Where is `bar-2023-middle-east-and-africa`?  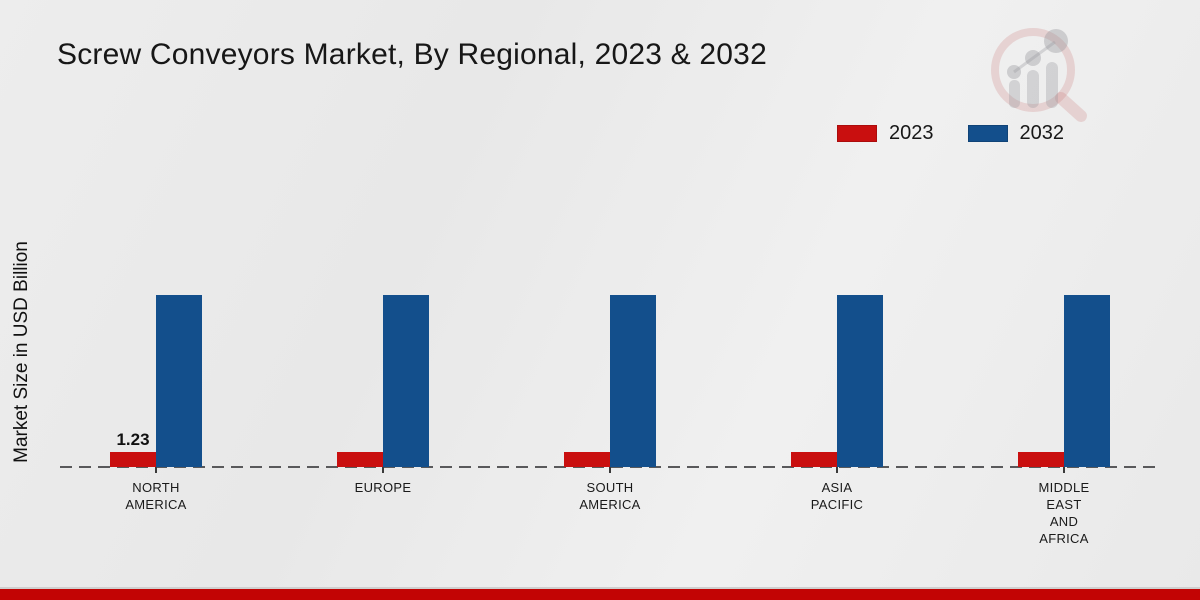
bar-2023-middle-east-and-africa is located at coordinates (1041, 459).